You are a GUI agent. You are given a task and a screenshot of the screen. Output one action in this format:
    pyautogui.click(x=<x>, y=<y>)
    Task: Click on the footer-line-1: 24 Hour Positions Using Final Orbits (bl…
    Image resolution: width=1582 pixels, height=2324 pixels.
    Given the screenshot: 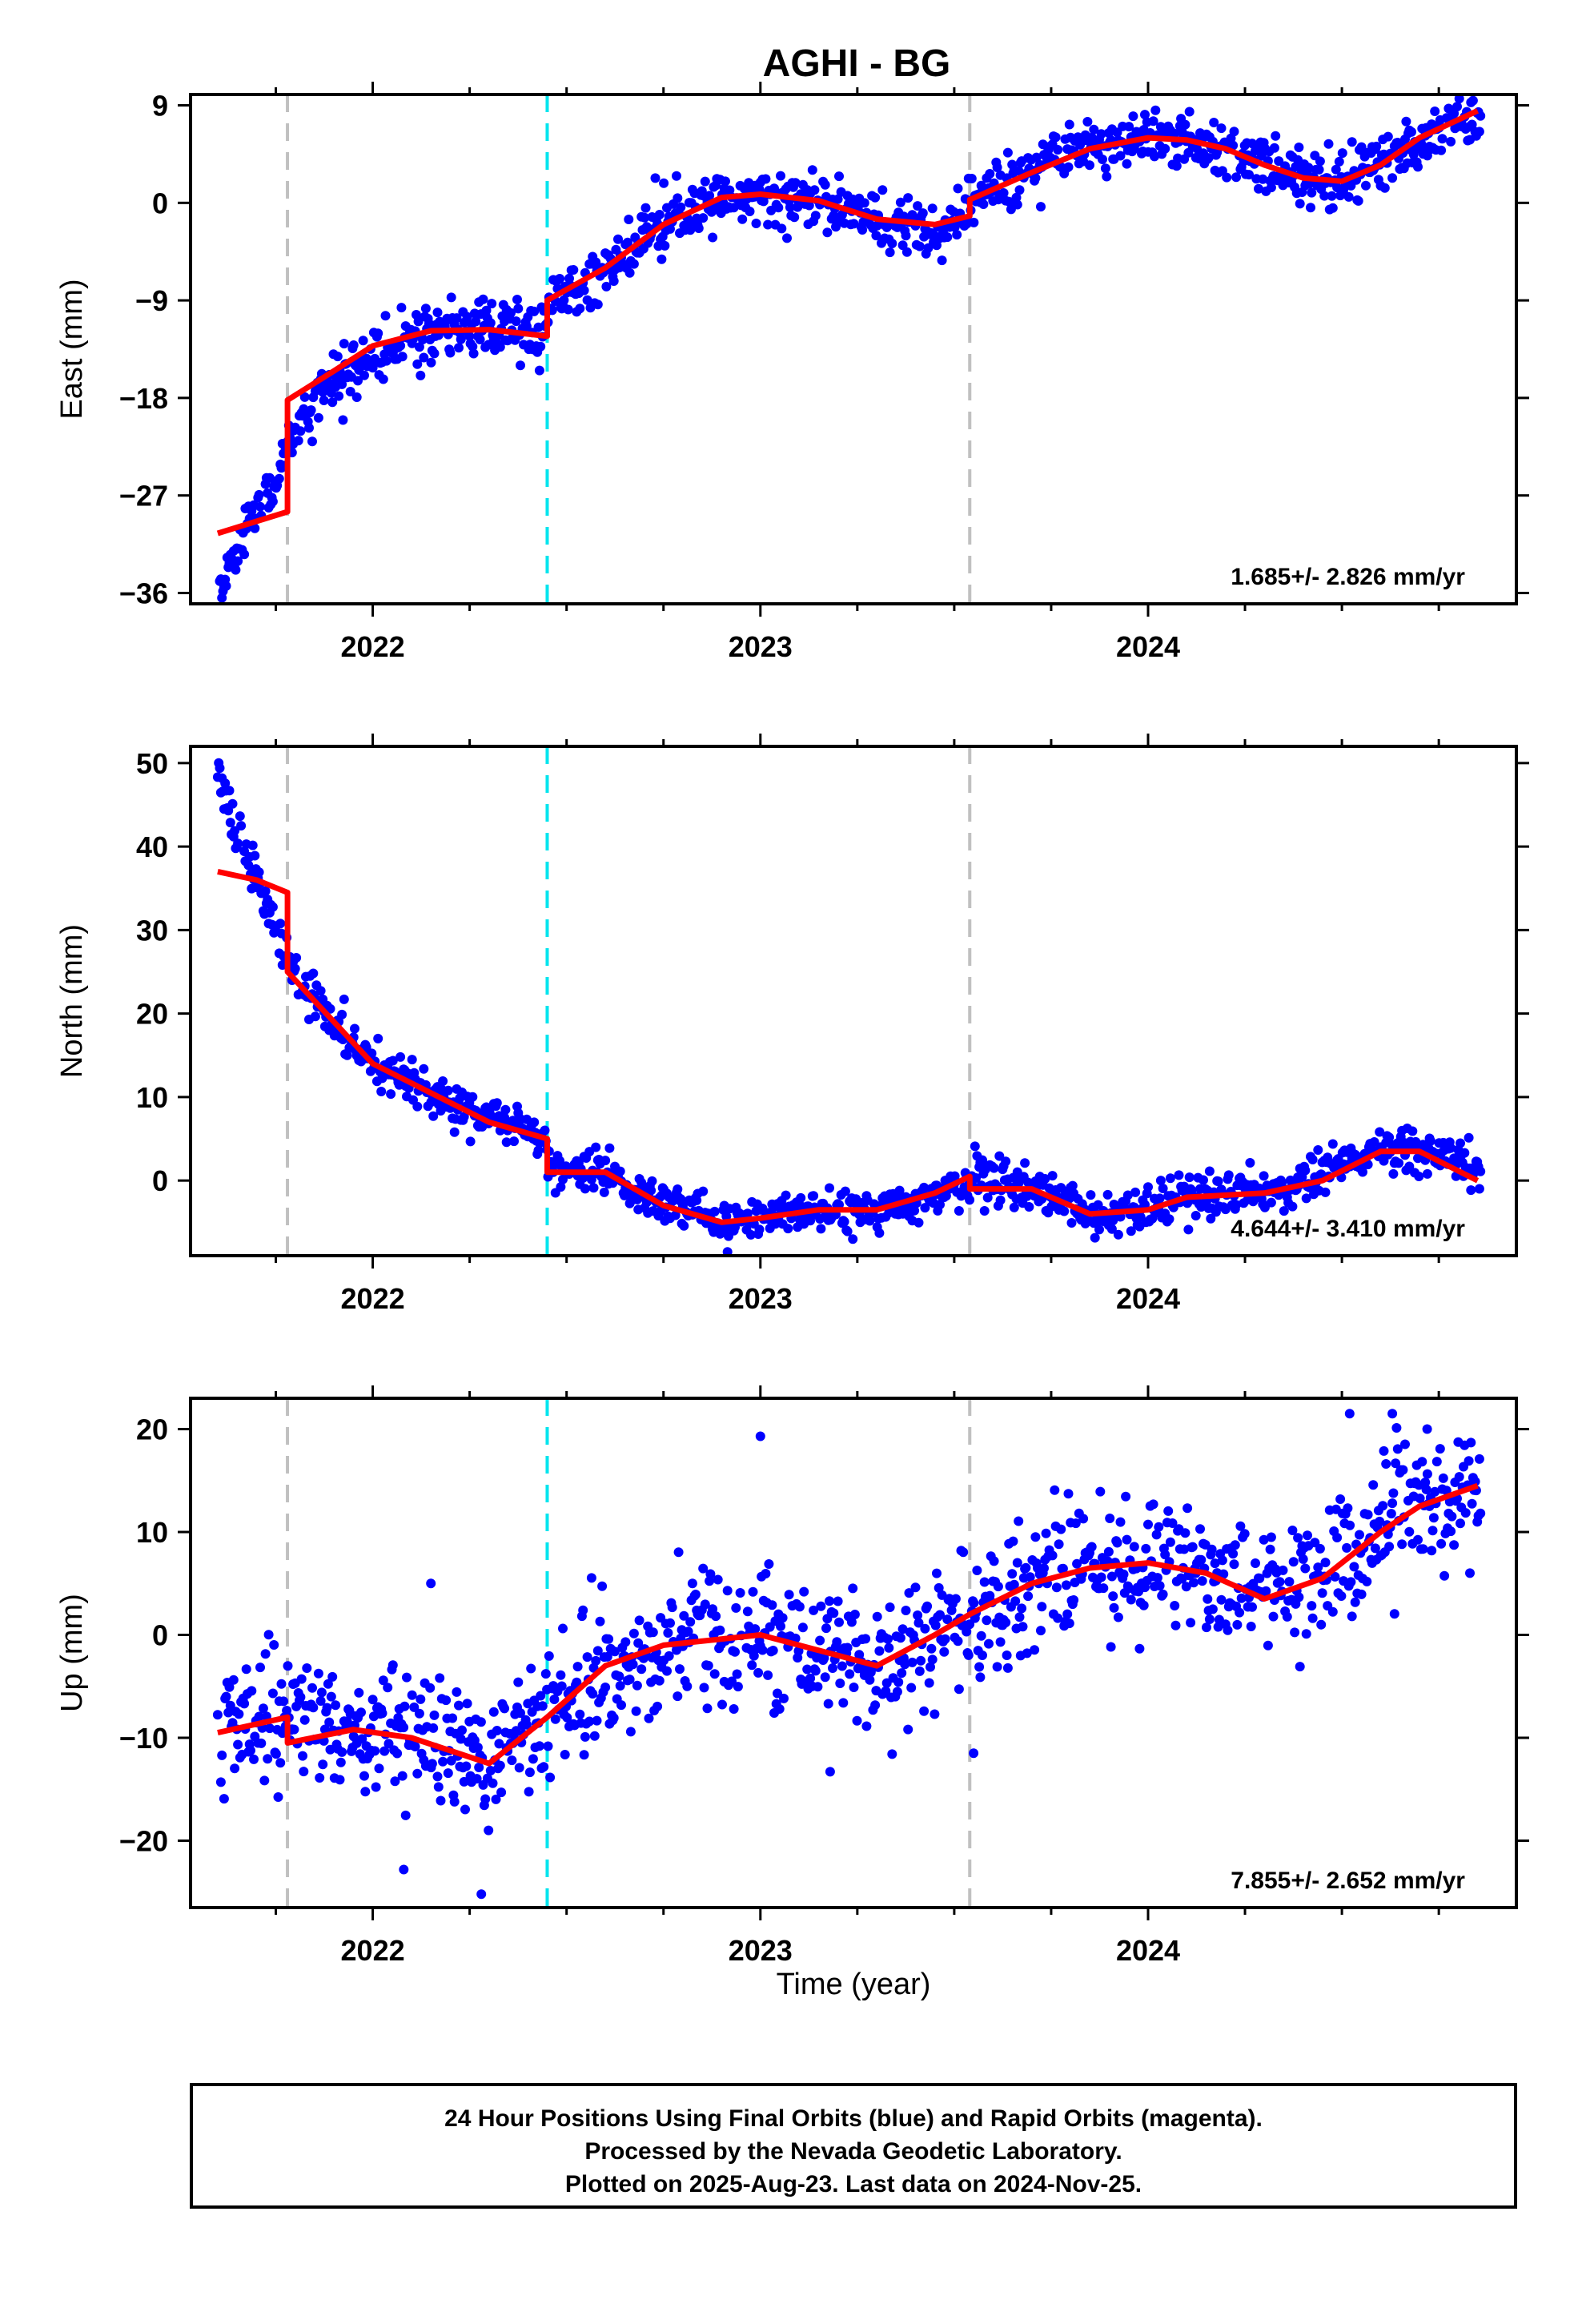 What is the action you would take?
    pyautogui.click(x=853, y=2118)
    